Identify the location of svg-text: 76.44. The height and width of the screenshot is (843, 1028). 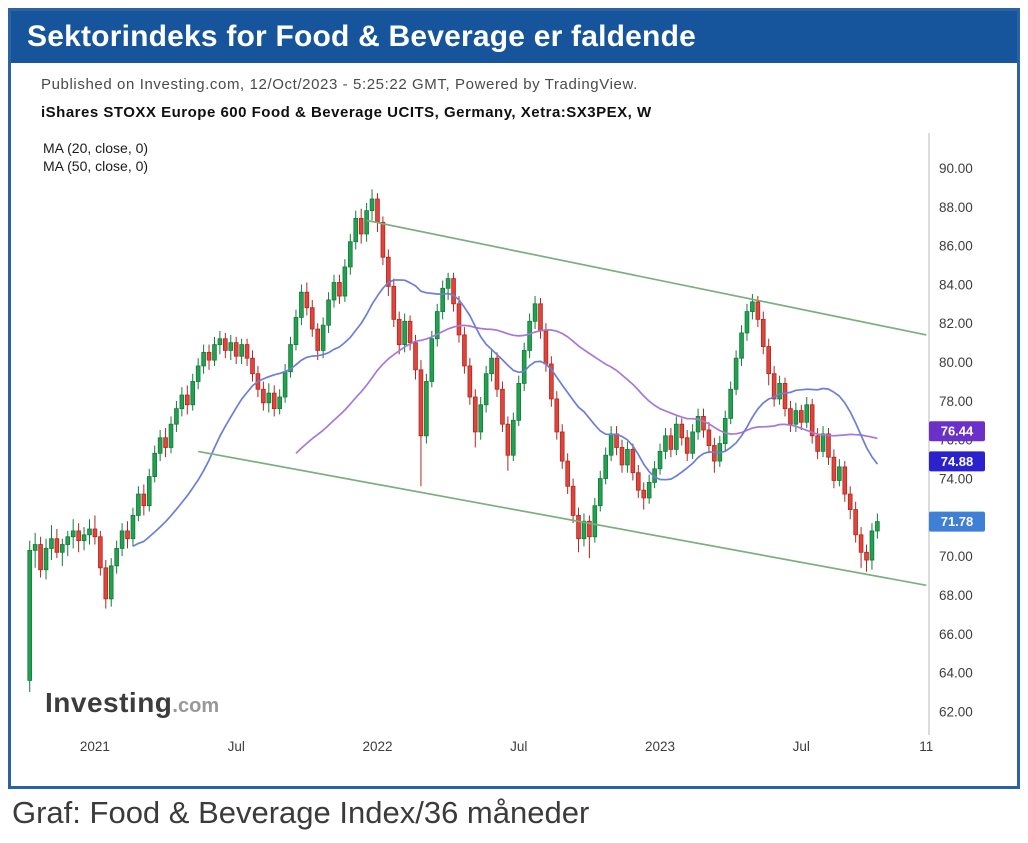
(957, 431).